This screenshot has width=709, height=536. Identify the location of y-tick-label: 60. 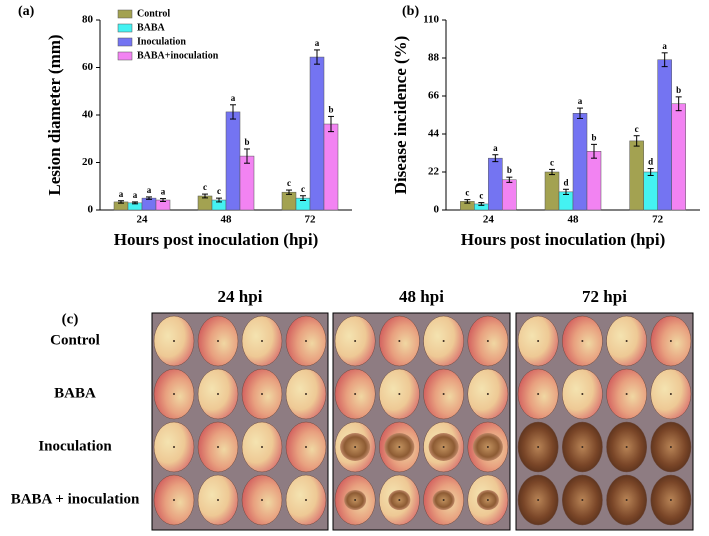
(88, 67).